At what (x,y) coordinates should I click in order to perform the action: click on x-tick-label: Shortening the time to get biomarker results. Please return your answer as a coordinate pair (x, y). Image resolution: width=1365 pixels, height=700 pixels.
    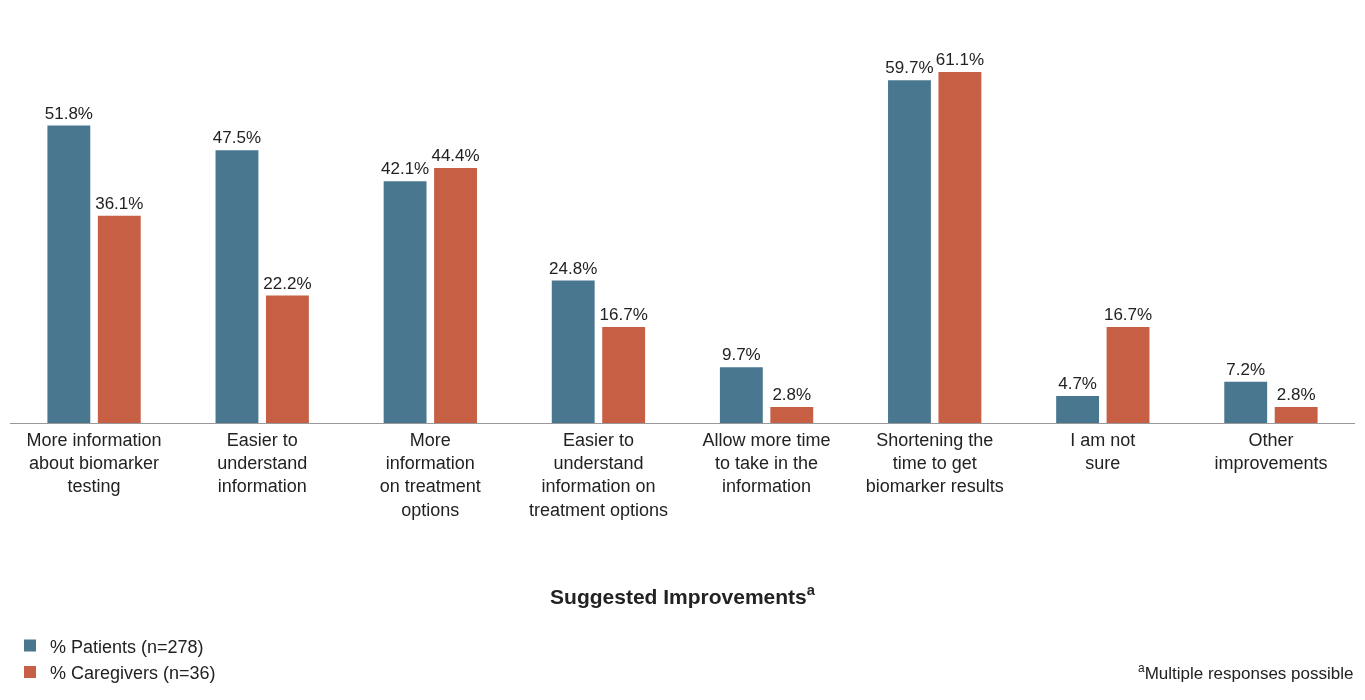
    Looking at the image, I should click on (934, 463).